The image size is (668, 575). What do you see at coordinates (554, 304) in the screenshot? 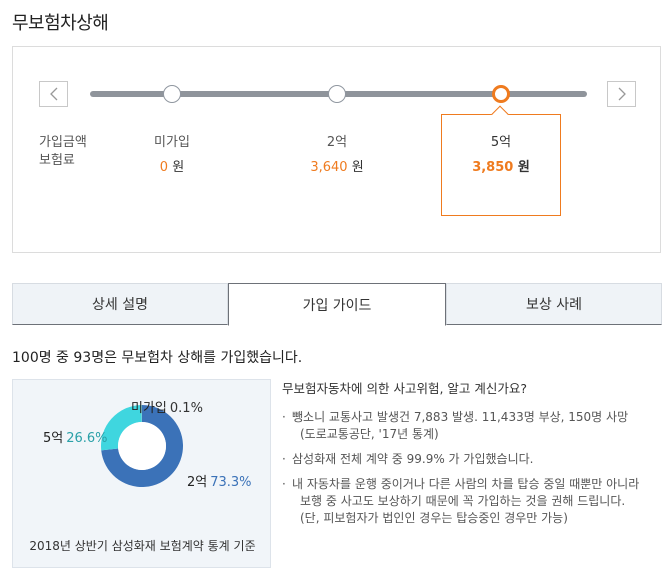
I see `tab-claims: 보상 사례` at bounding box center [554, 304].